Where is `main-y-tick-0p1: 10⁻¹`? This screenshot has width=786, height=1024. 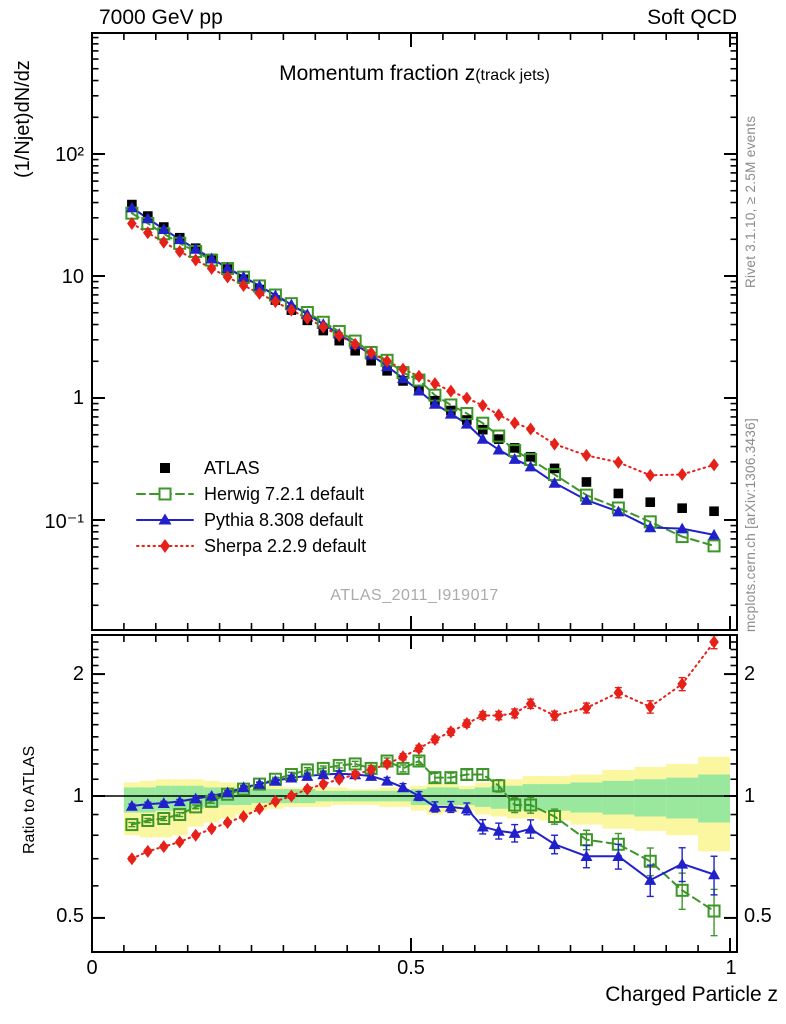
main-y-tick-0p1: 10⁻¹ is located at coordinates (64, 522).